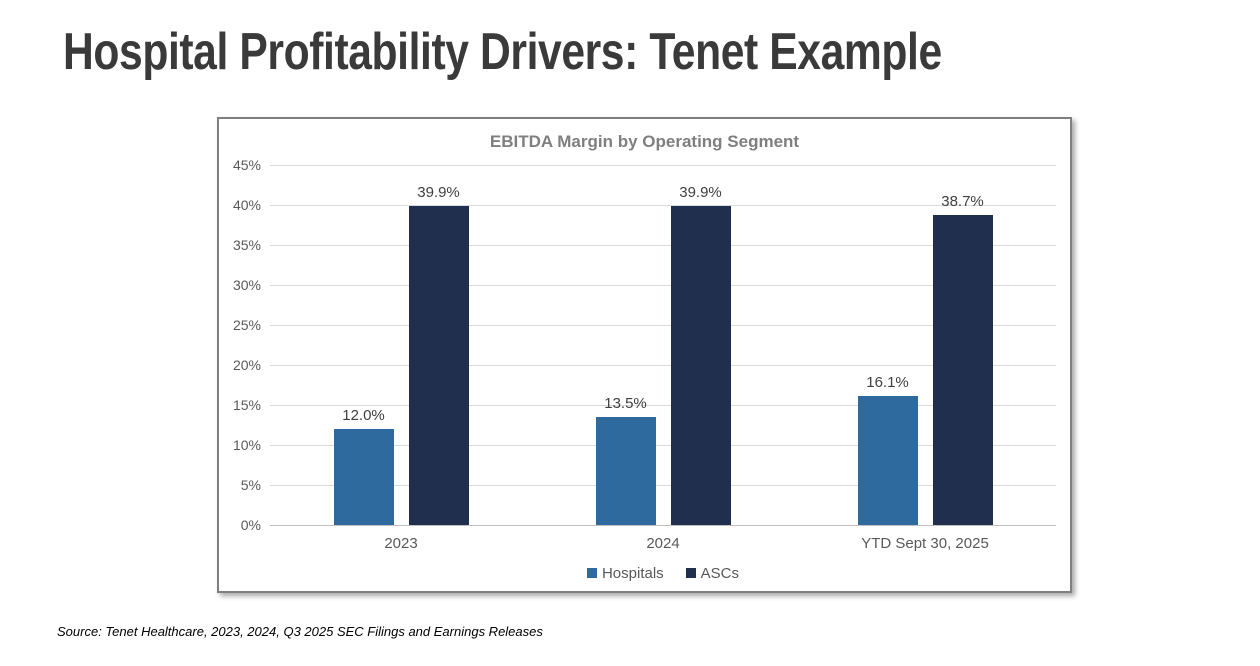 The image size is (1260, 666). I want to click on bar-data-label: 12.0%, so click(363, 415).